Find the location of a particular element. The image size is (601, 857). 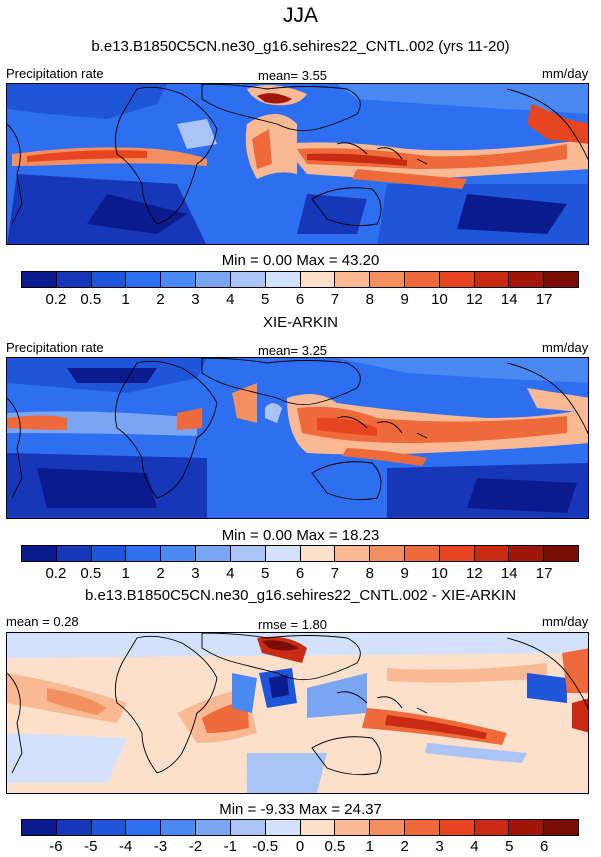

panel-2-colorbar-ticks: 0.2 0.5 1 2 3 4 5 6 7 8 9 10 12 14 17 is located at coordinates (300, 574).